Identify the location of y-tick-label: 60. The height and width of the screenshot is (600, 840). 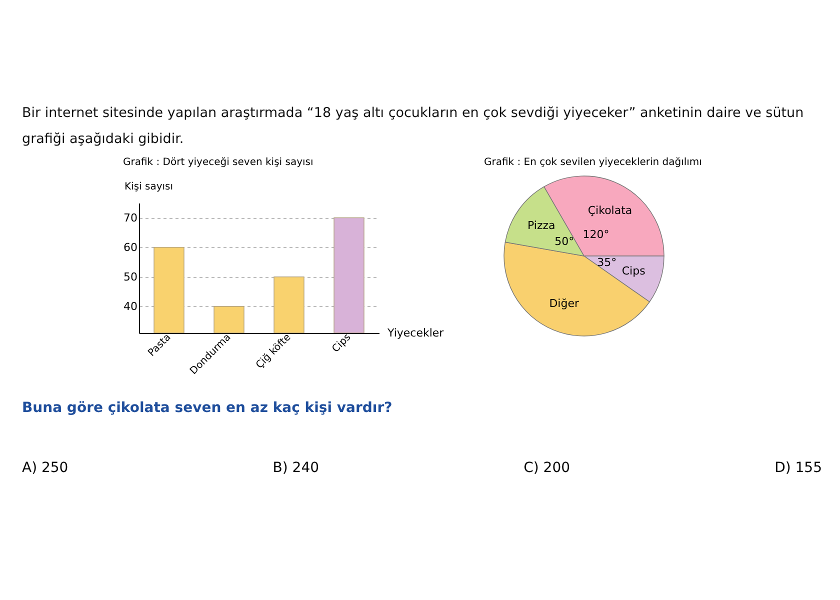
(131, 247).